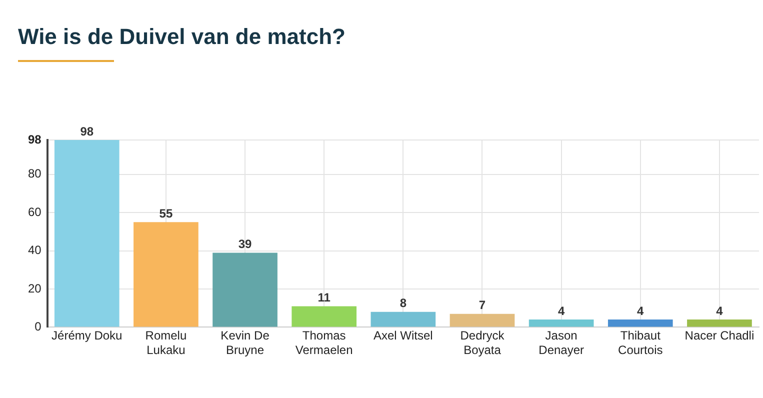  What do you see at coordinates (403, 303) in the screenshot?
I see `data-label: 8` at bounding box center [403, 303].